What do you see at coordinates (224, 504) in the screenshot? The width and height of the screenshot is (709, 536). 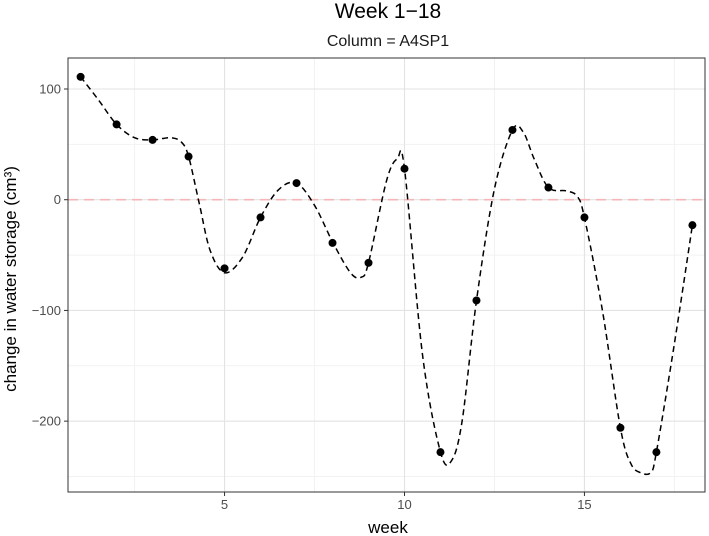 I see `x-tick-label: 5` at bounding box center [224, 504].